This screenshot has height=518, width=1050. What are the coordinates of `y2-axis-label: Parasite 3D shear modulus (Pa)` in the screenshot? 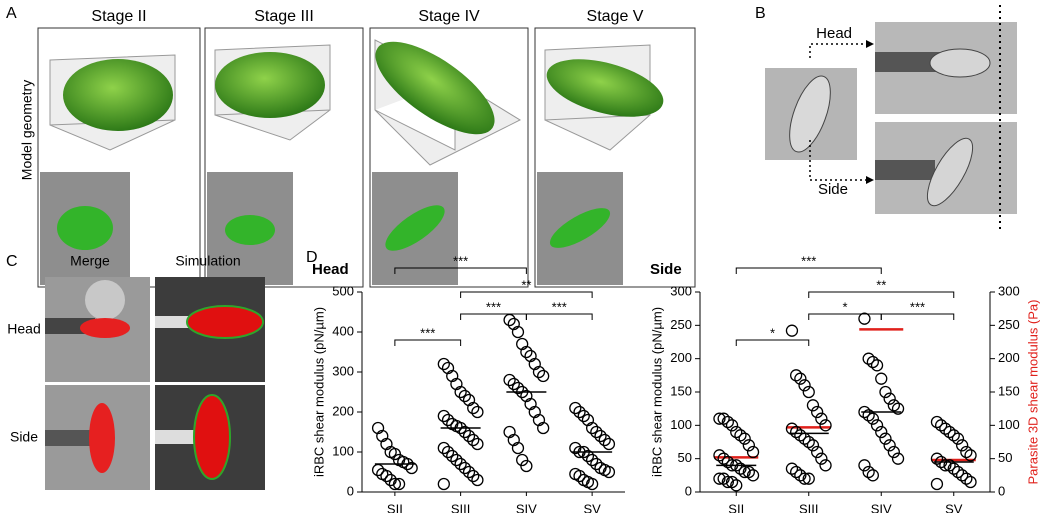 It's located at (1032, 392).